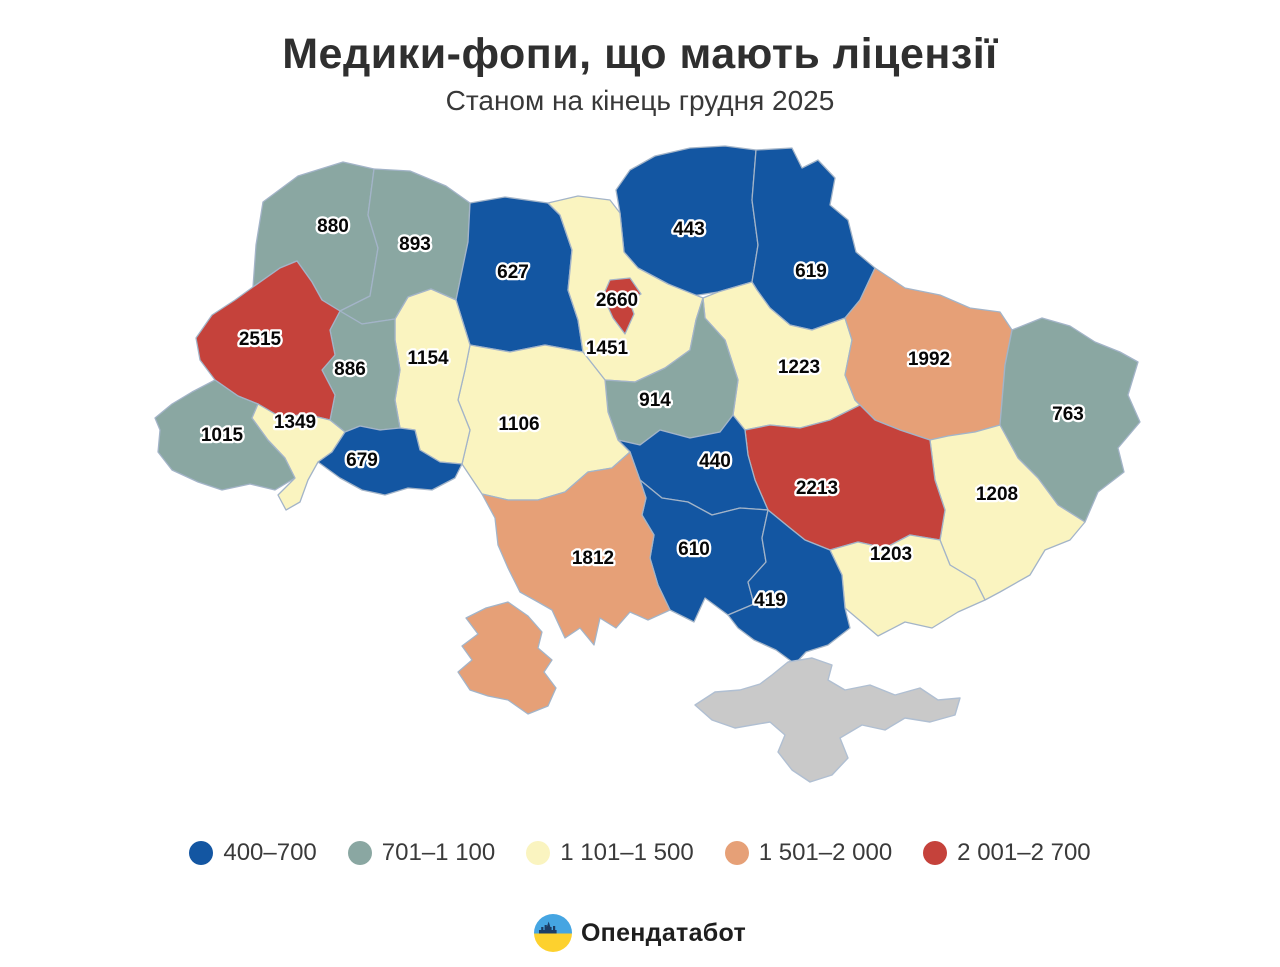 This screenshot has width=1280, height=967. I want to click on region-sumy, so click(813, 239).